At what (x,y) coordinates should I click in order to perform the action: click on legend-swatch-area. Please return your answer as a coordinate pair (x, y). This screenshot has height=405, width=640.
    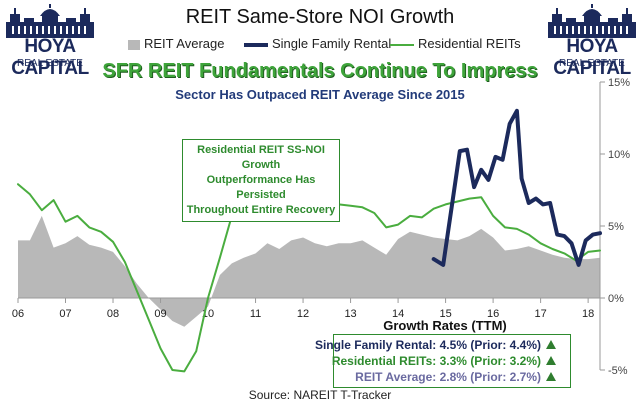
    Looking at the image, I should click on (134, 44).